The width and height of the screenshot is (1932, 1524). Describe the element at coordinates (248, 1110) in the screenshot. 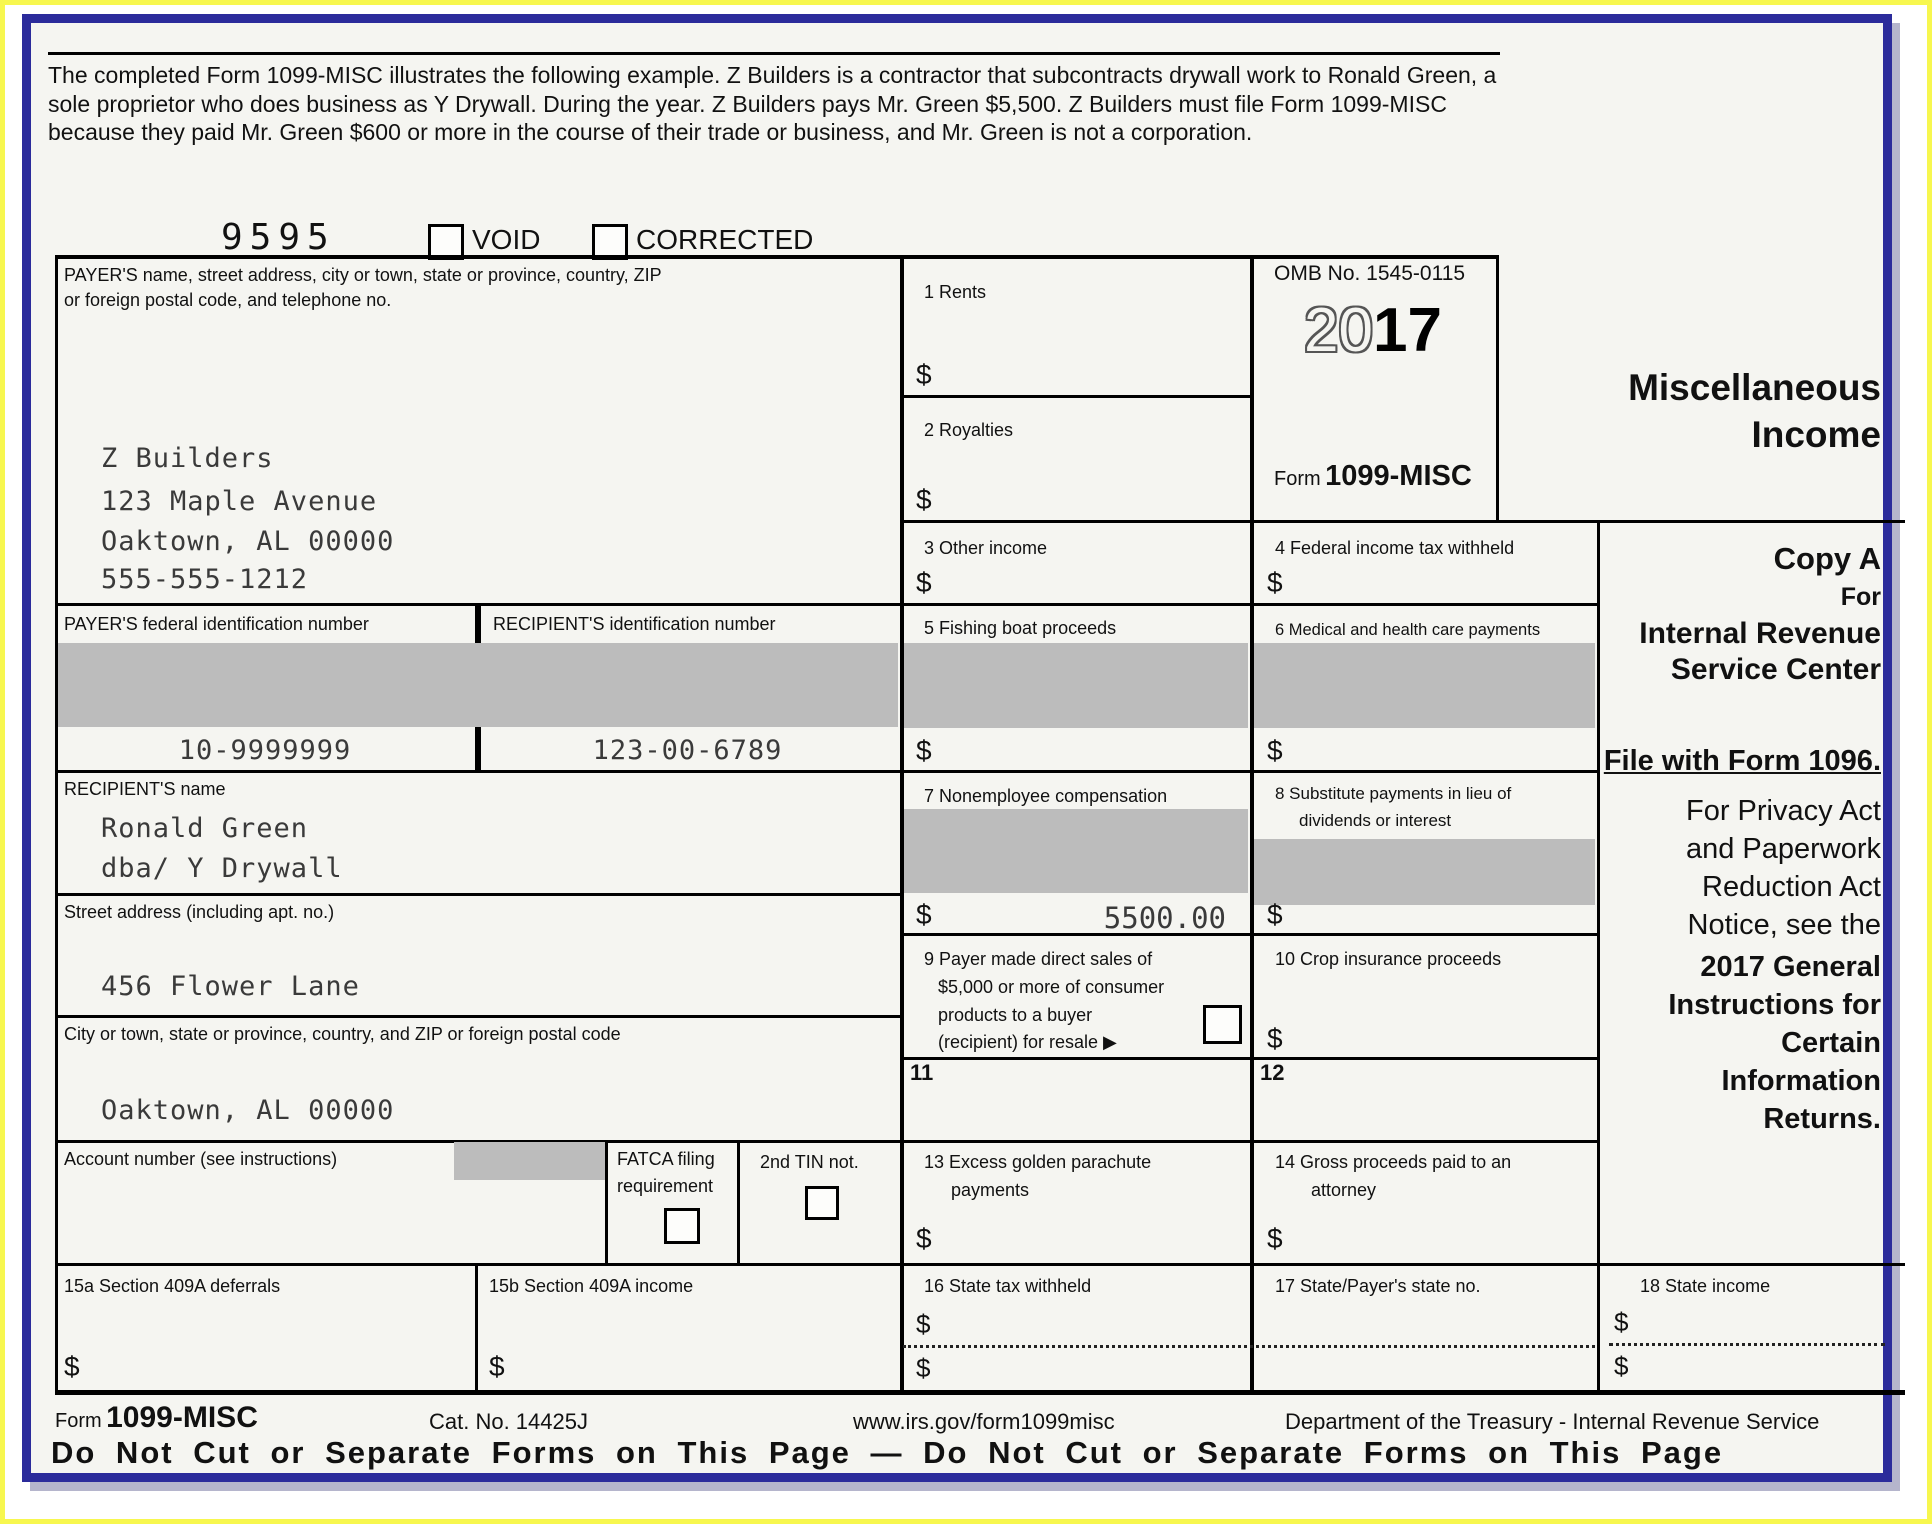

I see `recipient-city-value: Oaktown, AL 00000` at that location.